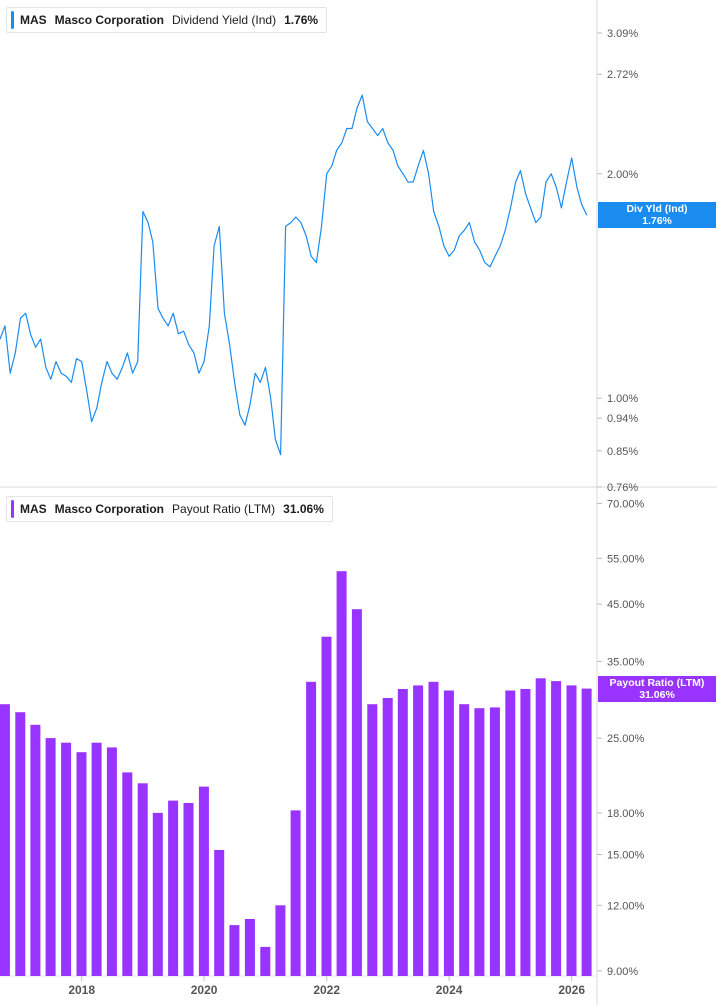 This screenshot has height=1005, width=717. What do you see at coordinates (303, 509) in the screenshot?
I see `payout-legend-value: 31.06%` at bounding box center [303, 509].